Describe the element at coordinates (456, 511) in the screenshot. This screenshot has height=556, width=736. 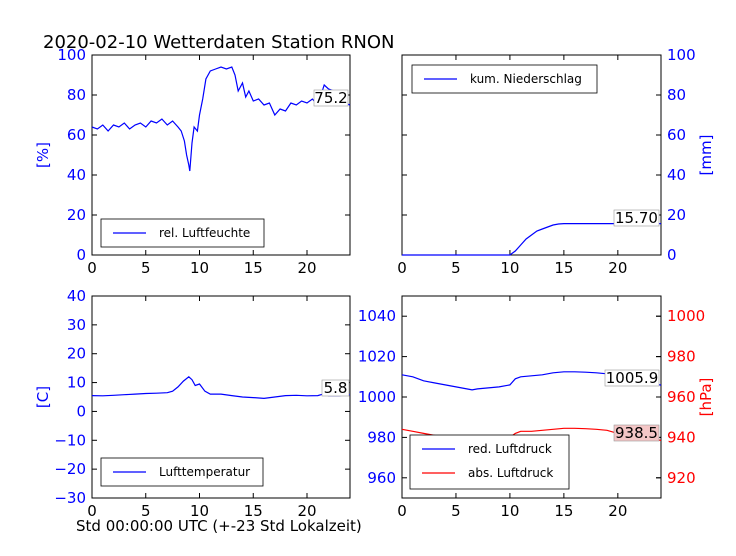
I see `pressure-x-tick-label: 5` at that location.